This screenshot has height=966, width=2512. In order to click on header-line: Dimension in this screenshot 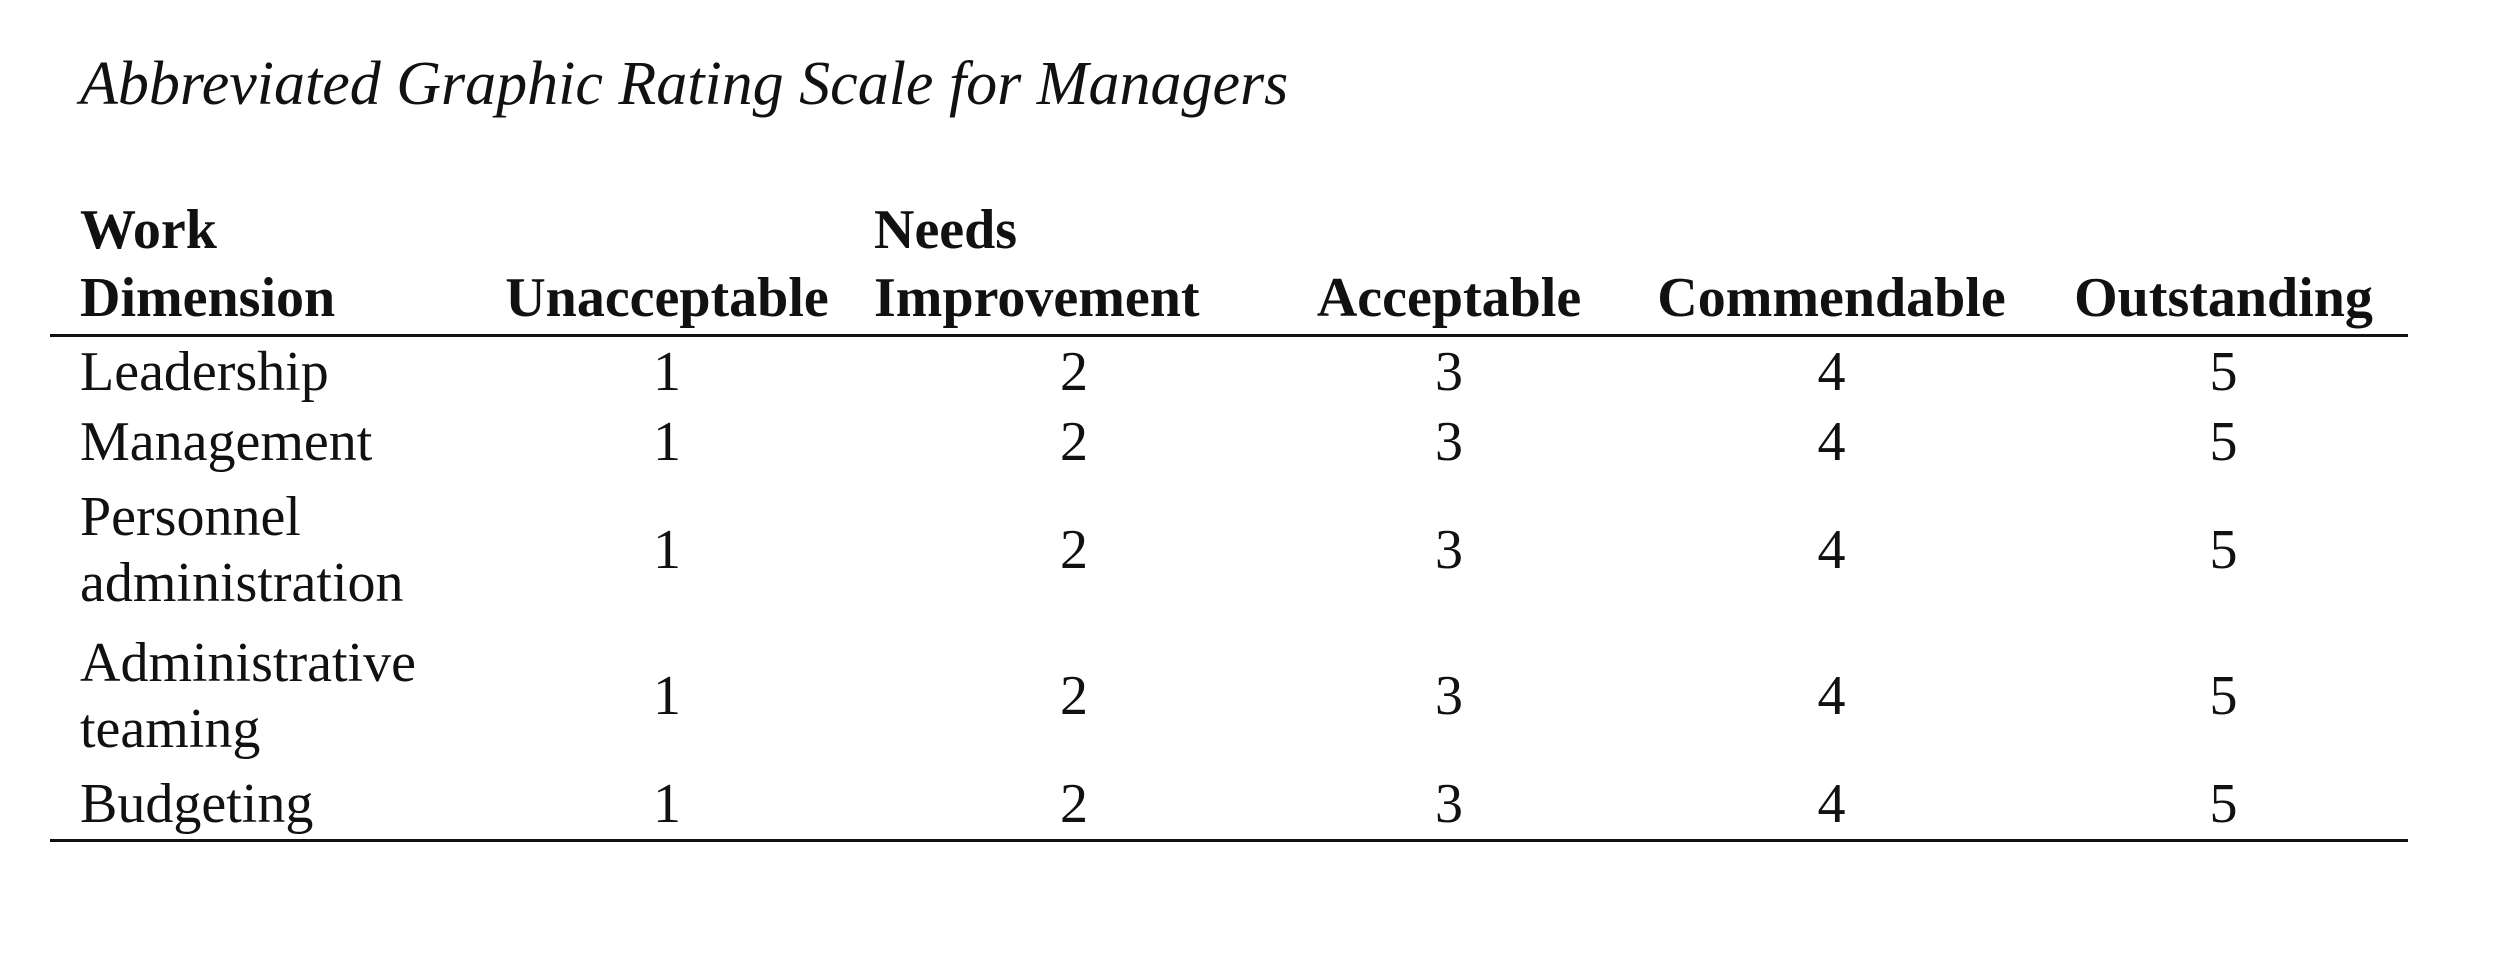, I will do `click(208, 298)`.